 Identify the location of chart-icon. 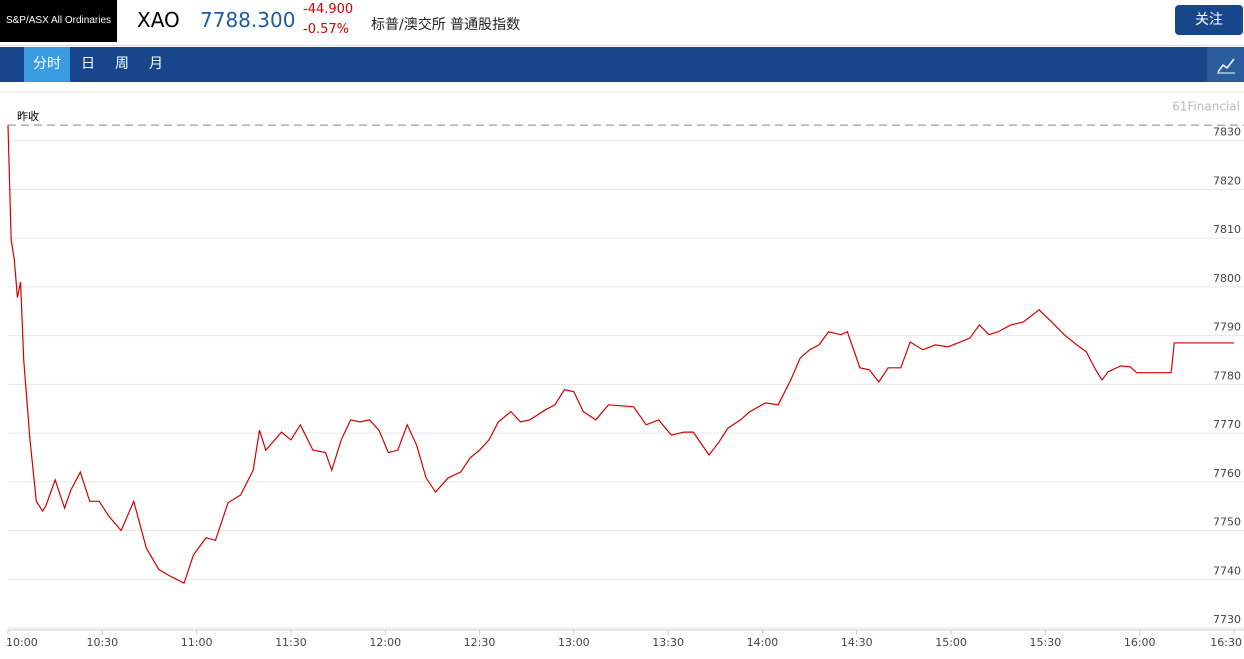
(1225, 64).